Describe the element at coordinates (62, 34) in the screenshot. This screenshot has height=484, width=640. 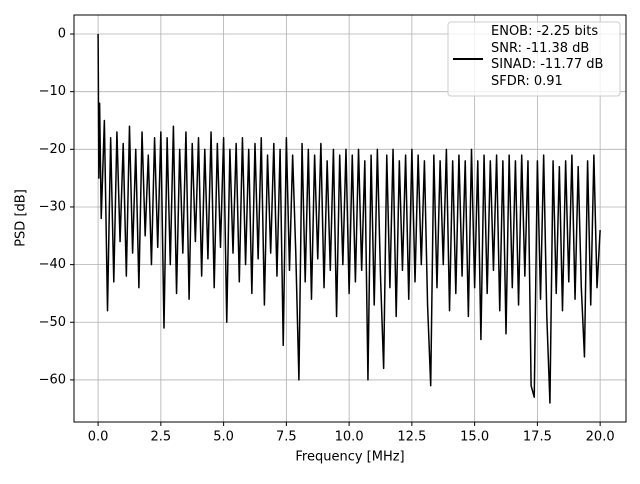
I see `y-tick-label: 0` at that location.